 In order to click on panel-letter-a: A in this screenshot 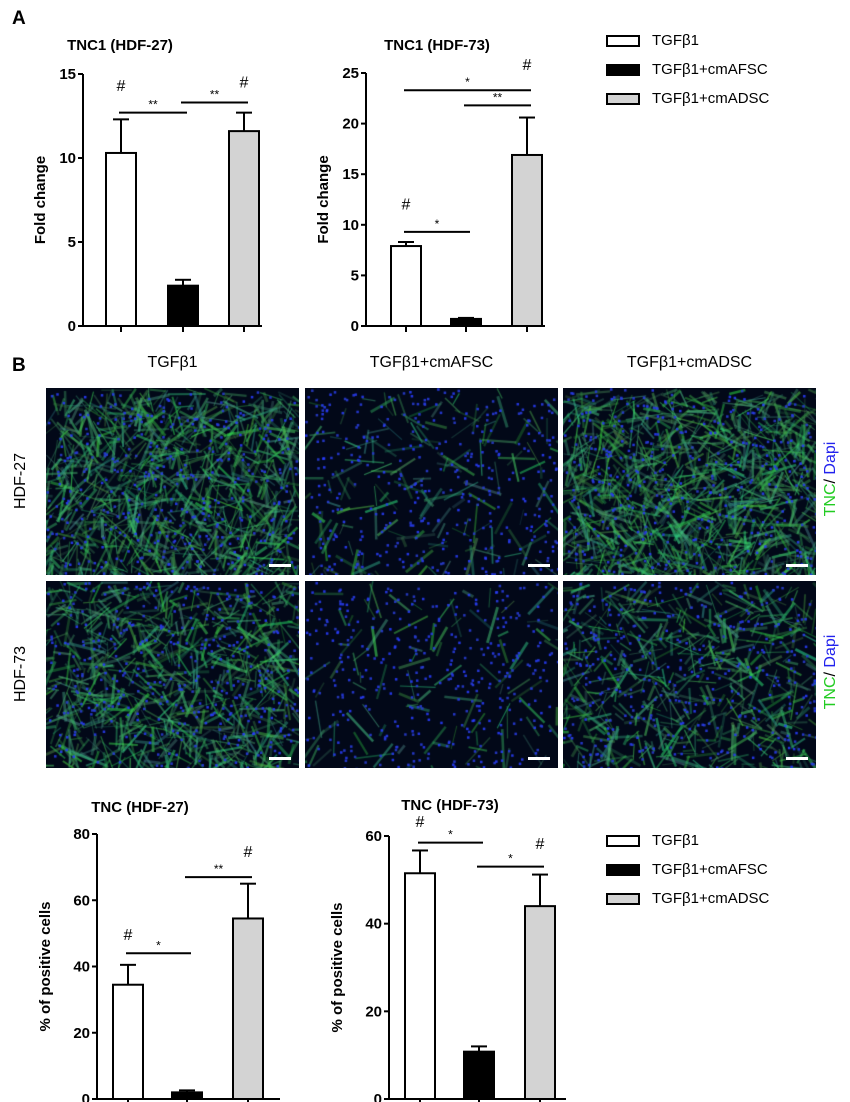, I will do `click(19, 18)`.